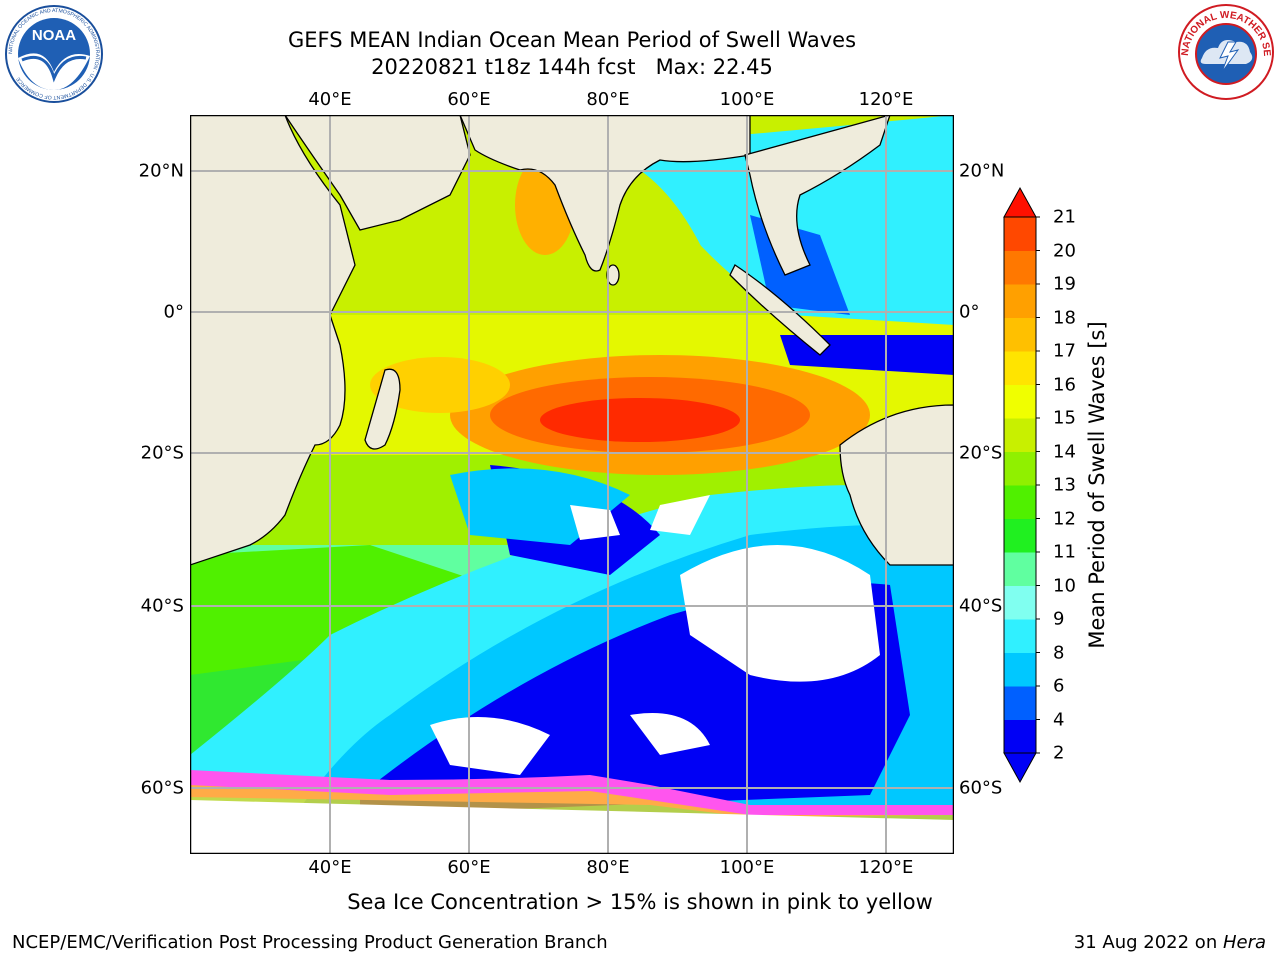 This screenshot has width=1280, height=960. I want to click on swell-west, so click(440, 385).